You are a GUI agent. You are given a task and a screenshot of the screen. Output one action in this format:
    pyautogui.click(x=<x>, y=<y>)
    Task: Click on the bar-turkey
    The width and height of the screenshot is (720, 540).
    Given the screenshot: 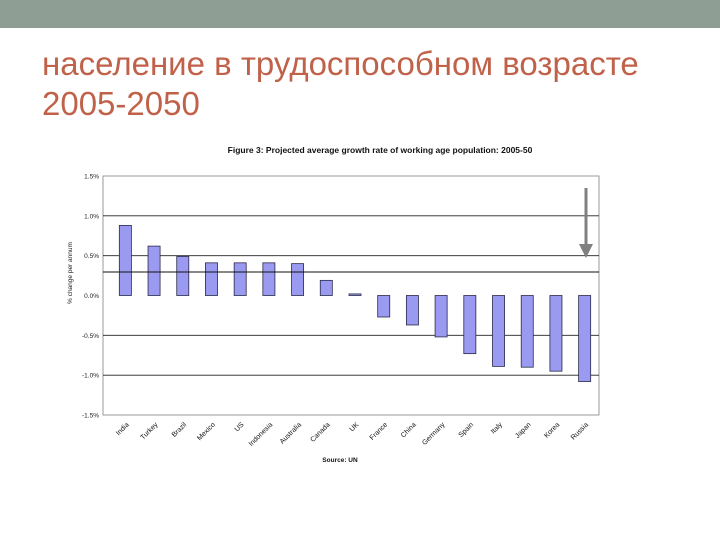 What is the action you would take?
    pyautogui.click(x=154, y=270)
    